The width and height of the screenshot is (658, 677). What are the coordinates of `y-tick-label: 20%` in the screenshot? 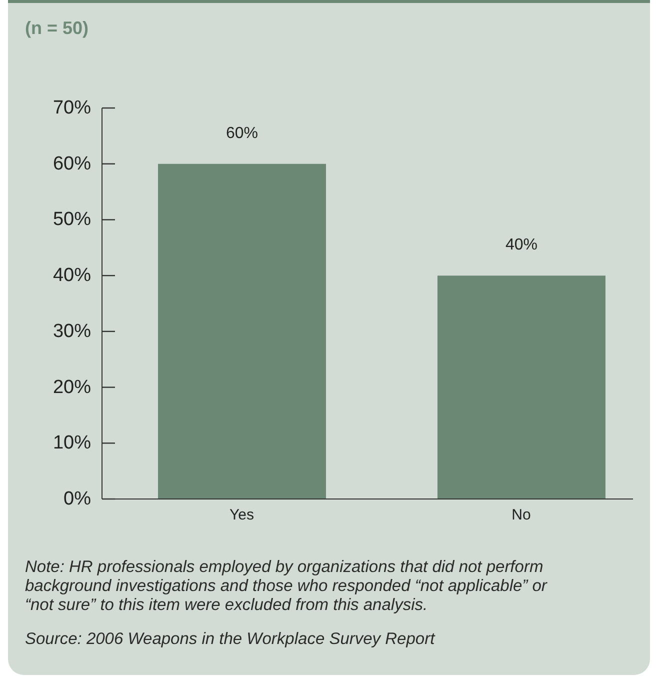 It's located at (72, 387).